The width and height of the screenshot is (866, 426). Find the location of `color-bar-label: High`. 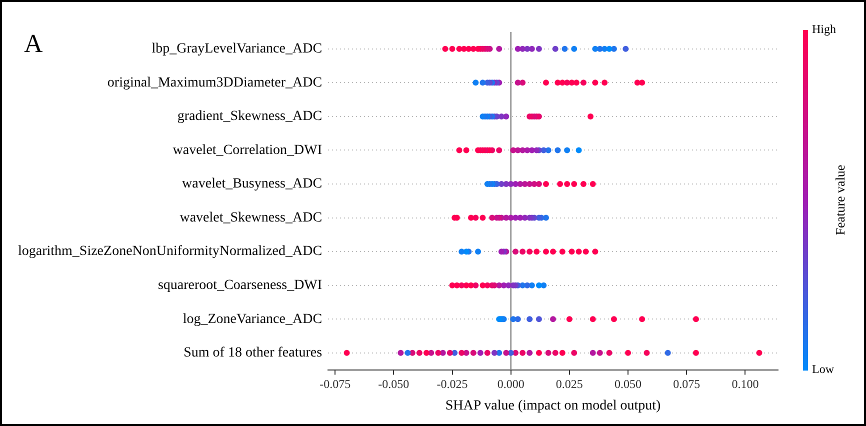

color-bar-label: High is located at coordinates (824, 29).